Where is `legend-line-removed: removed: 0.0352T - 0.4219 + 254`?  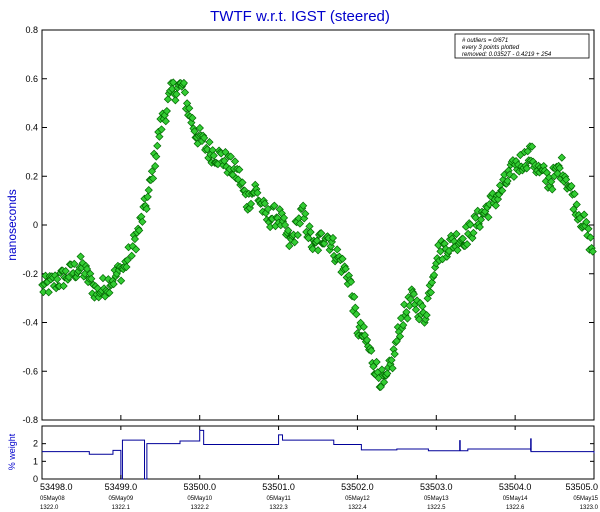 legend-line-removed: removed: 0.0352T - 0.4219 + 254 is located at coordinates (507, 55).